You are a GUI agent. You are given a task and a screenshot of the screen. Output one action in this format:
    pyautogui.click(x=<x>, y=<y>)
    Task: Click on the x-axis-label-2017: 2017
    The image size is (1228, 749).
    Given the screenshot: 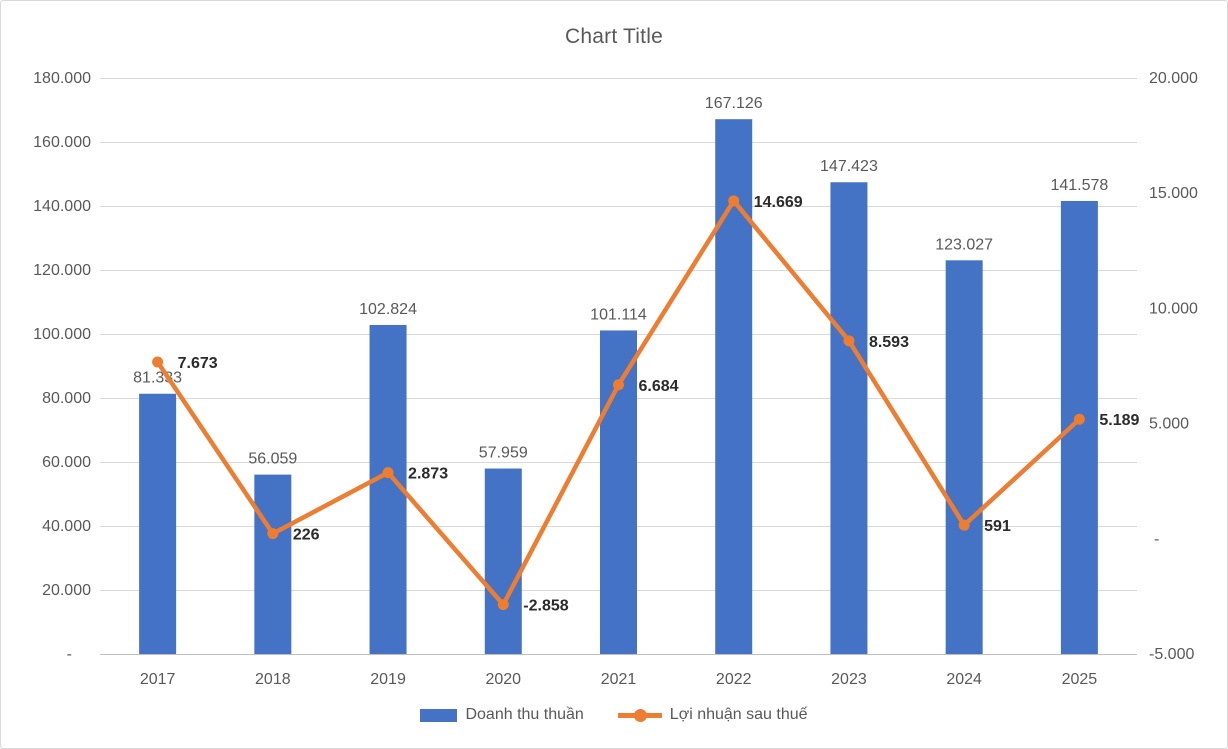 What is the action you would take?
    pyautogui.click(x=158, y=679)
    